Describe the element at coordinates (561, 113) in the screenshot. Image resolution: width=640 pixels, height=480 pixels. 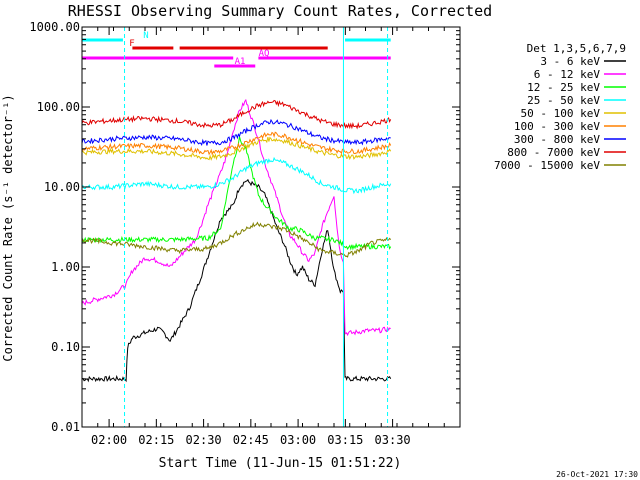
I see `legend-label: 50 - 100 keV` at that location.